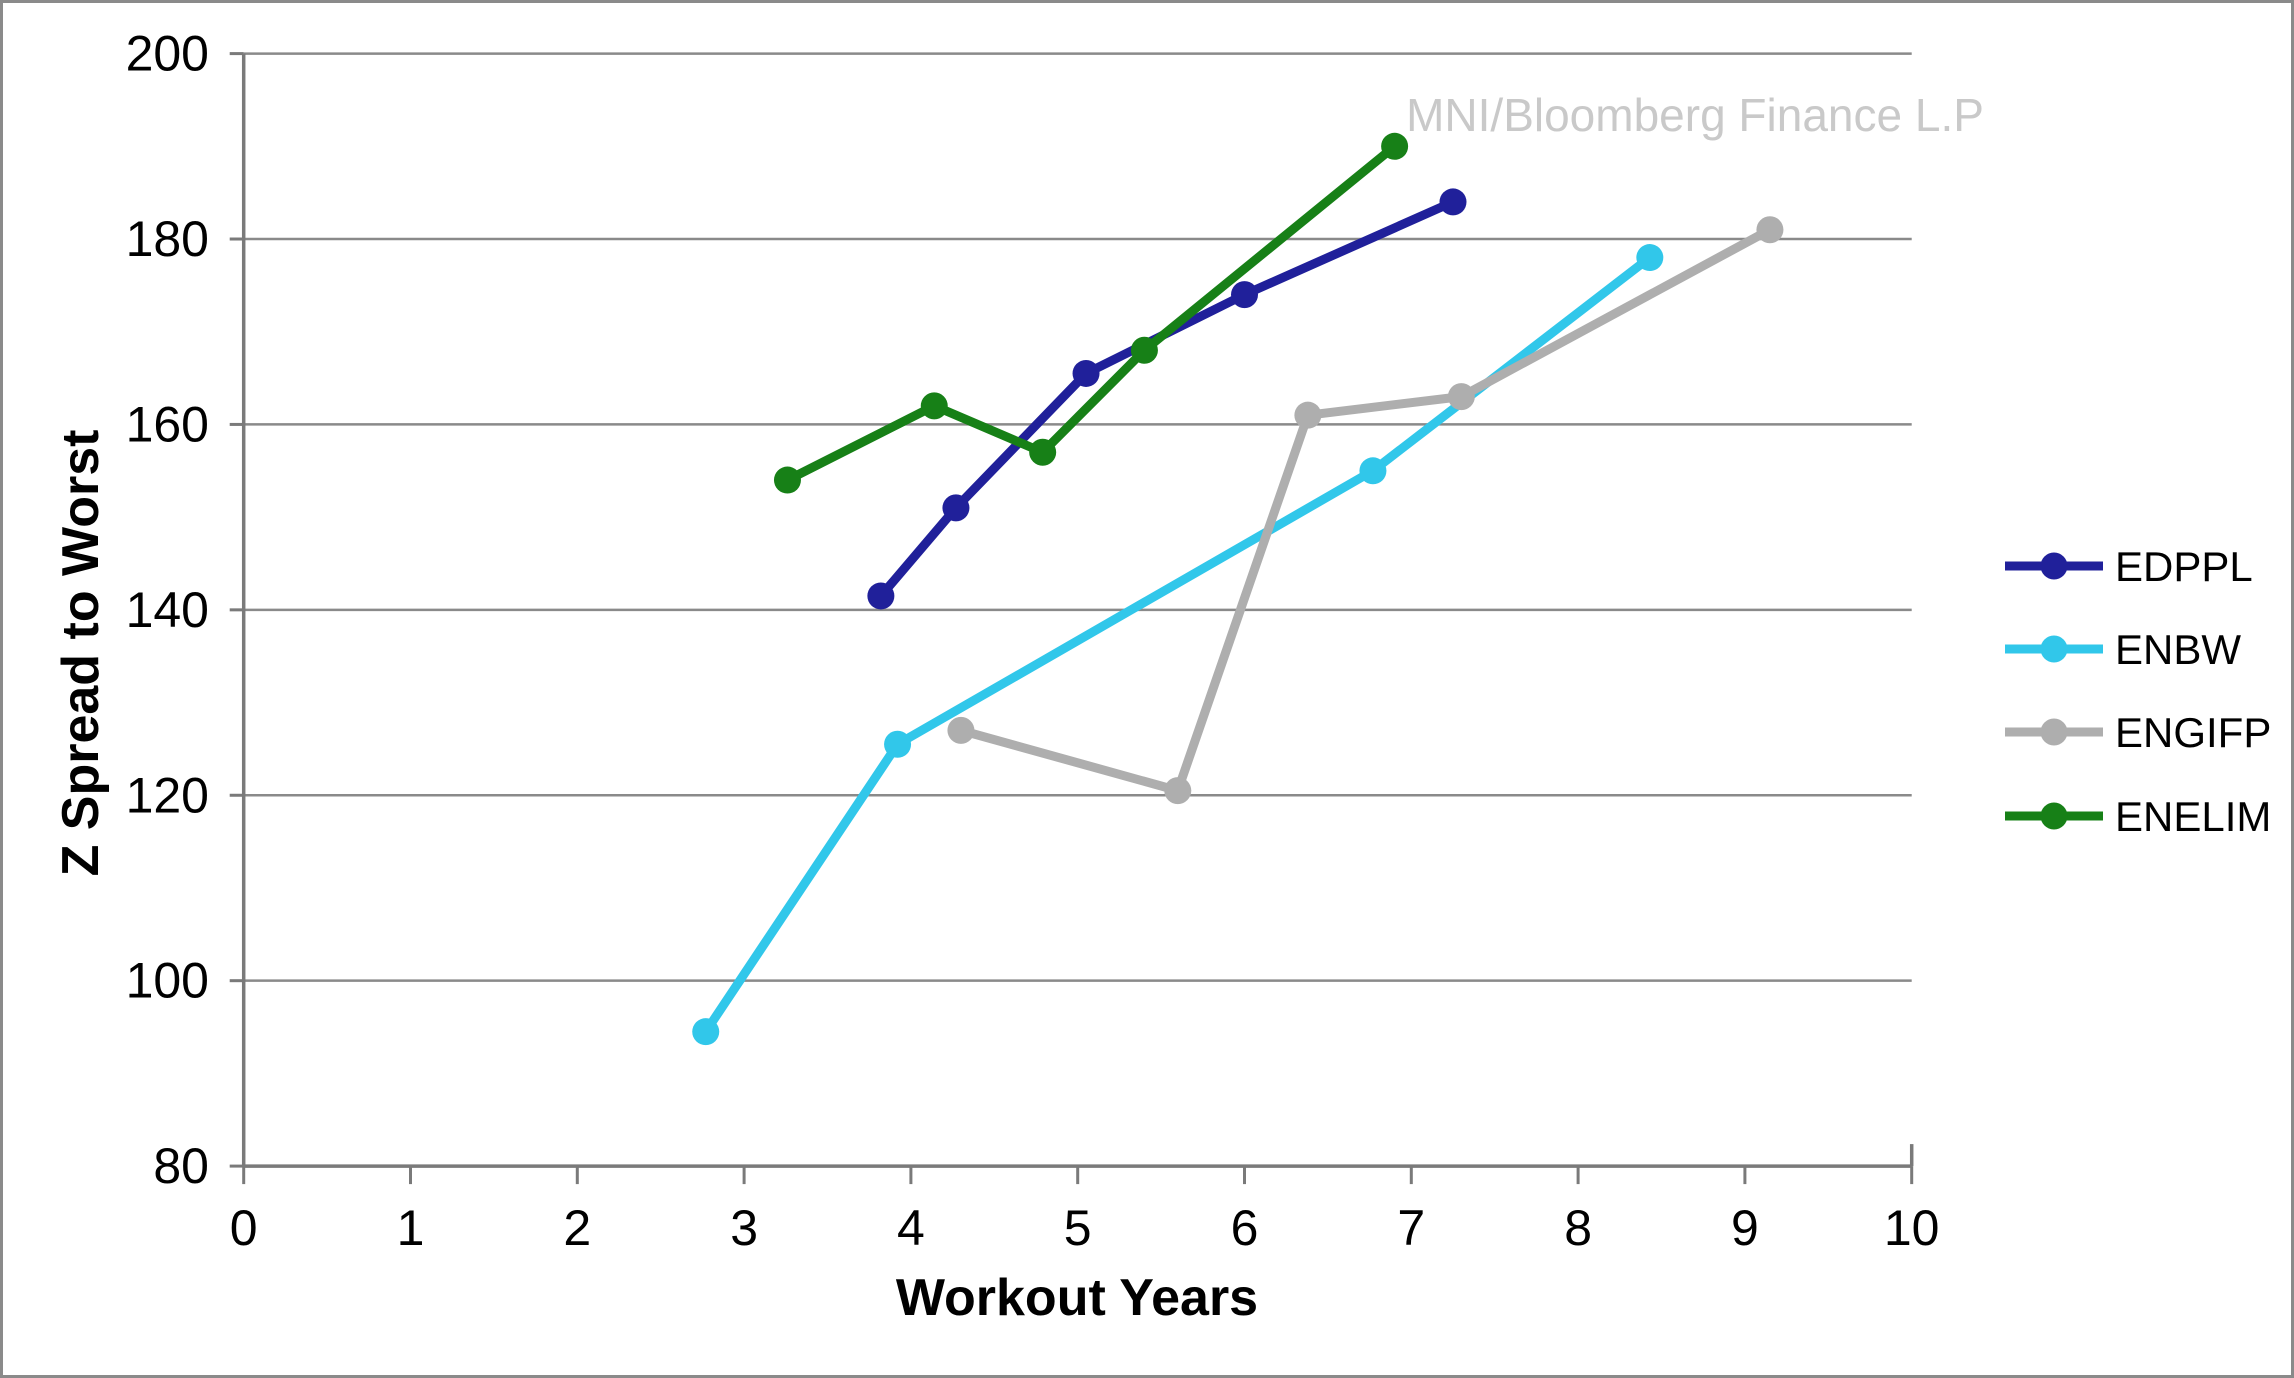 This screenshot has width=2294, height=1378. I want to click on x-tick-label: 9, so click(1745, 1228).